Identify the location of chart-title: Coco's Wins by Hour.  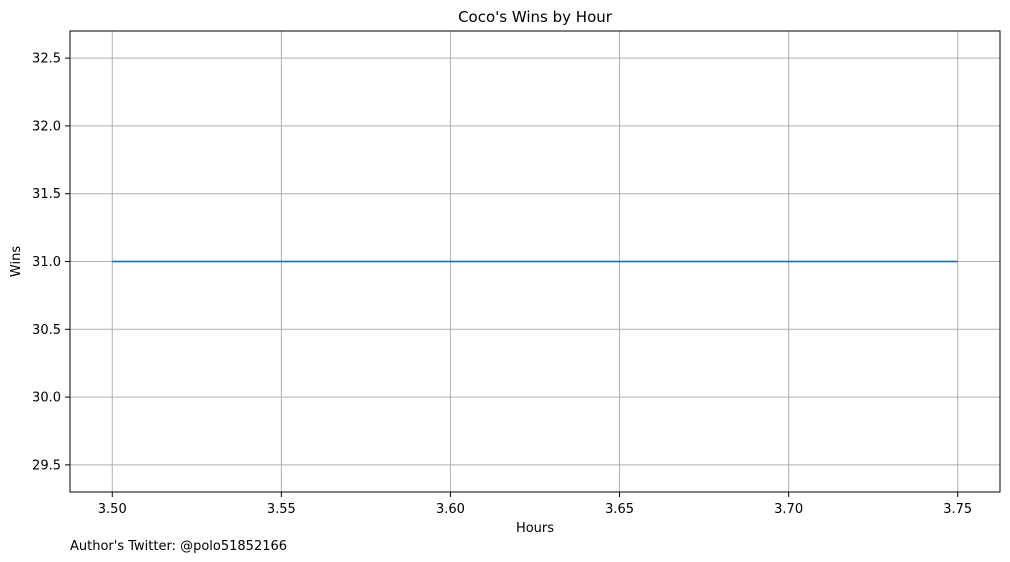
(535, 17).